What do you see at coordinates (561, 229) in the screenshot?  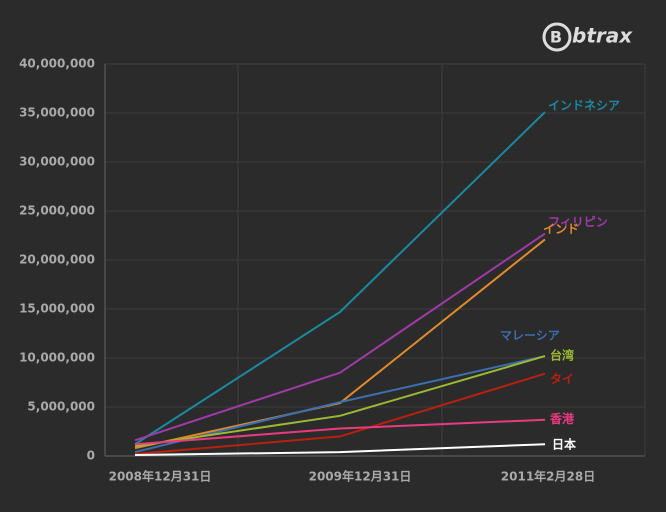 I see `series-label: インド` at bounding box center [561, 229].